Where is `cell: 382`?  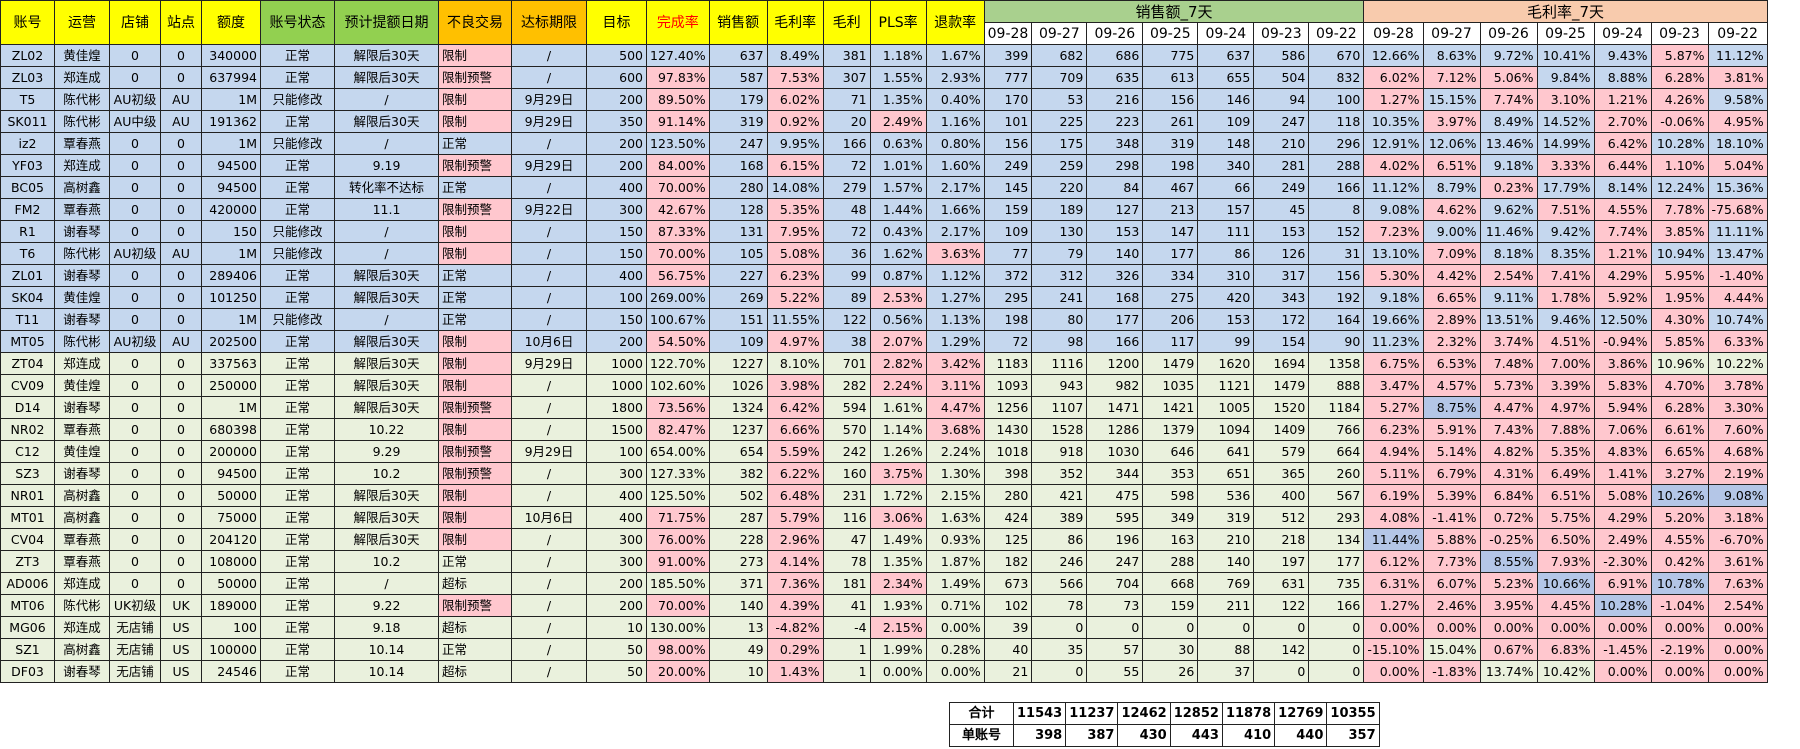 cell: 382 is located at coordinates (738, 473).